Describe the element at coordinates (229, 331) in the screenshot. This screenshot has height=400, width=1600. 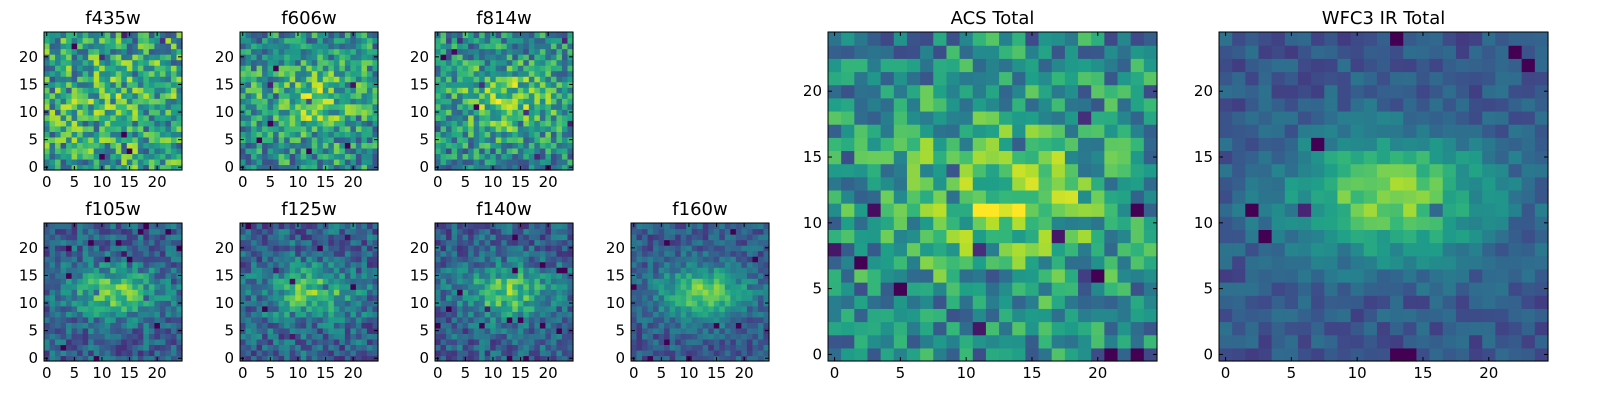
I see `y-tick-label: 5` at that location.